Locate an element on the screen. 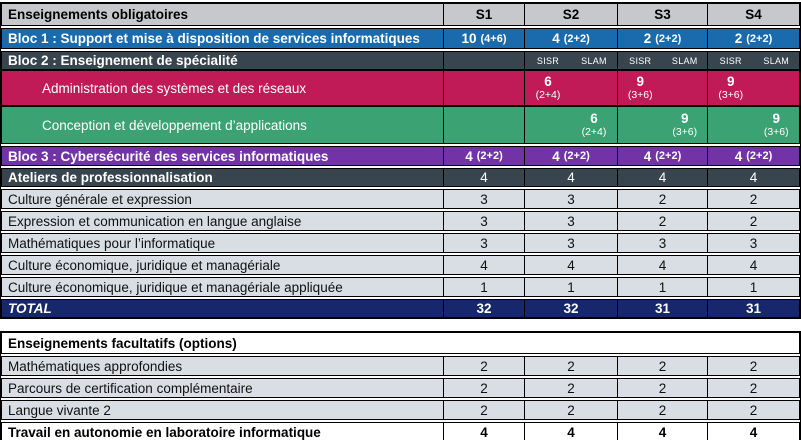 This screenshot has height=440, width=801. row-langue-vivante-2: Langue vivante 2 2 2 2 2 is located at coordinates (400, 410).